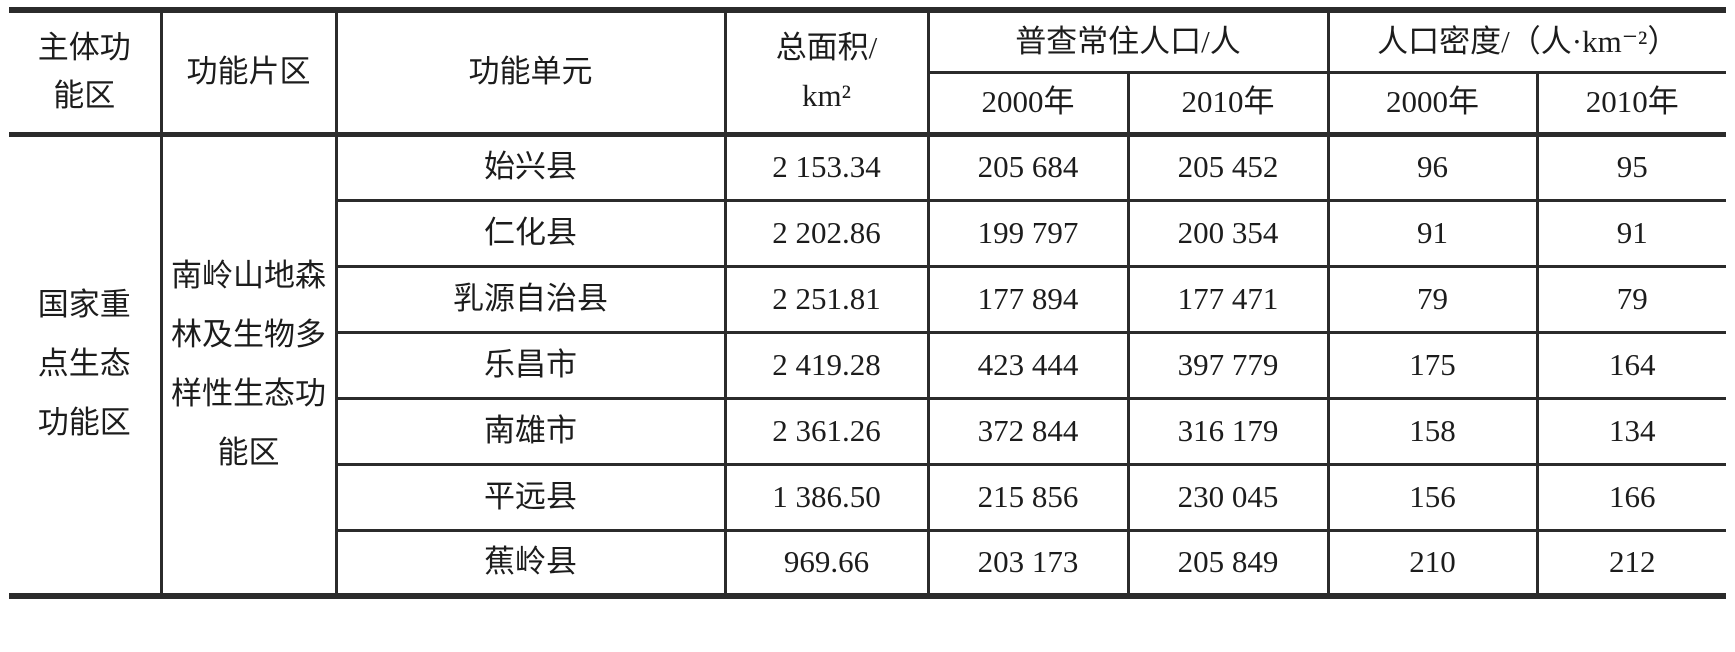  Describe the element at coordinates (1228, 103) in the screenshot. I see `header-population-2010: 2010年` at that location.